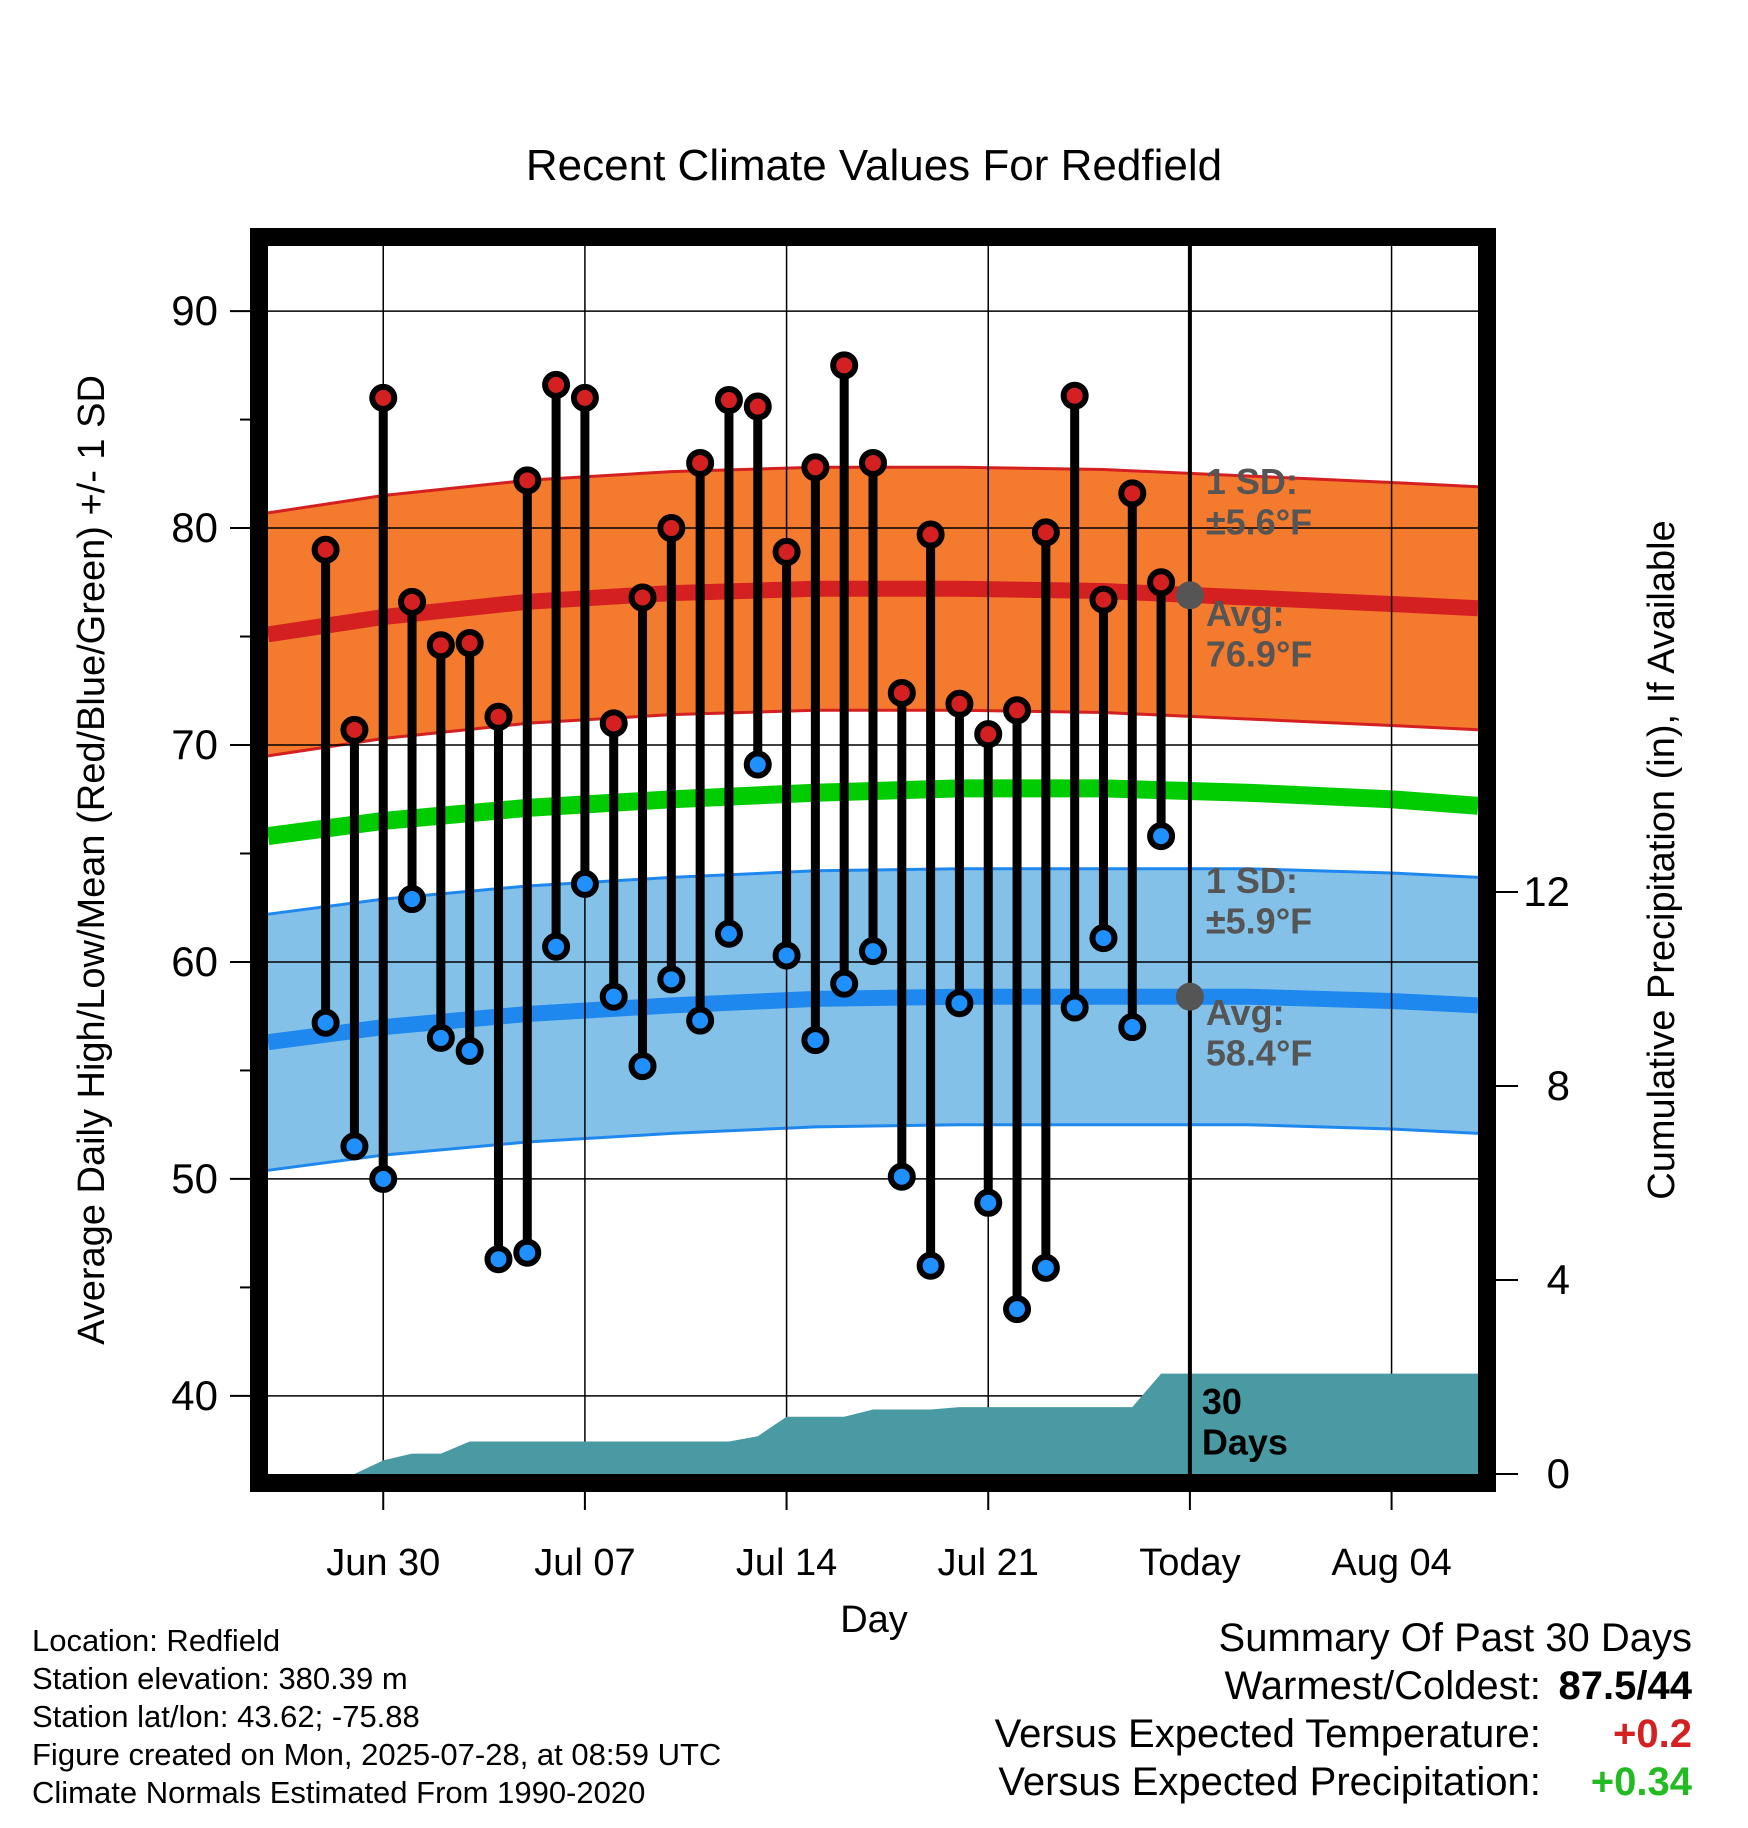  What do you see at coordinates (226, 1716) in the screenshot?
I see `latlon-text: Station lat/lon: 43.62; -75.88` at bounding box center [226, 1716].